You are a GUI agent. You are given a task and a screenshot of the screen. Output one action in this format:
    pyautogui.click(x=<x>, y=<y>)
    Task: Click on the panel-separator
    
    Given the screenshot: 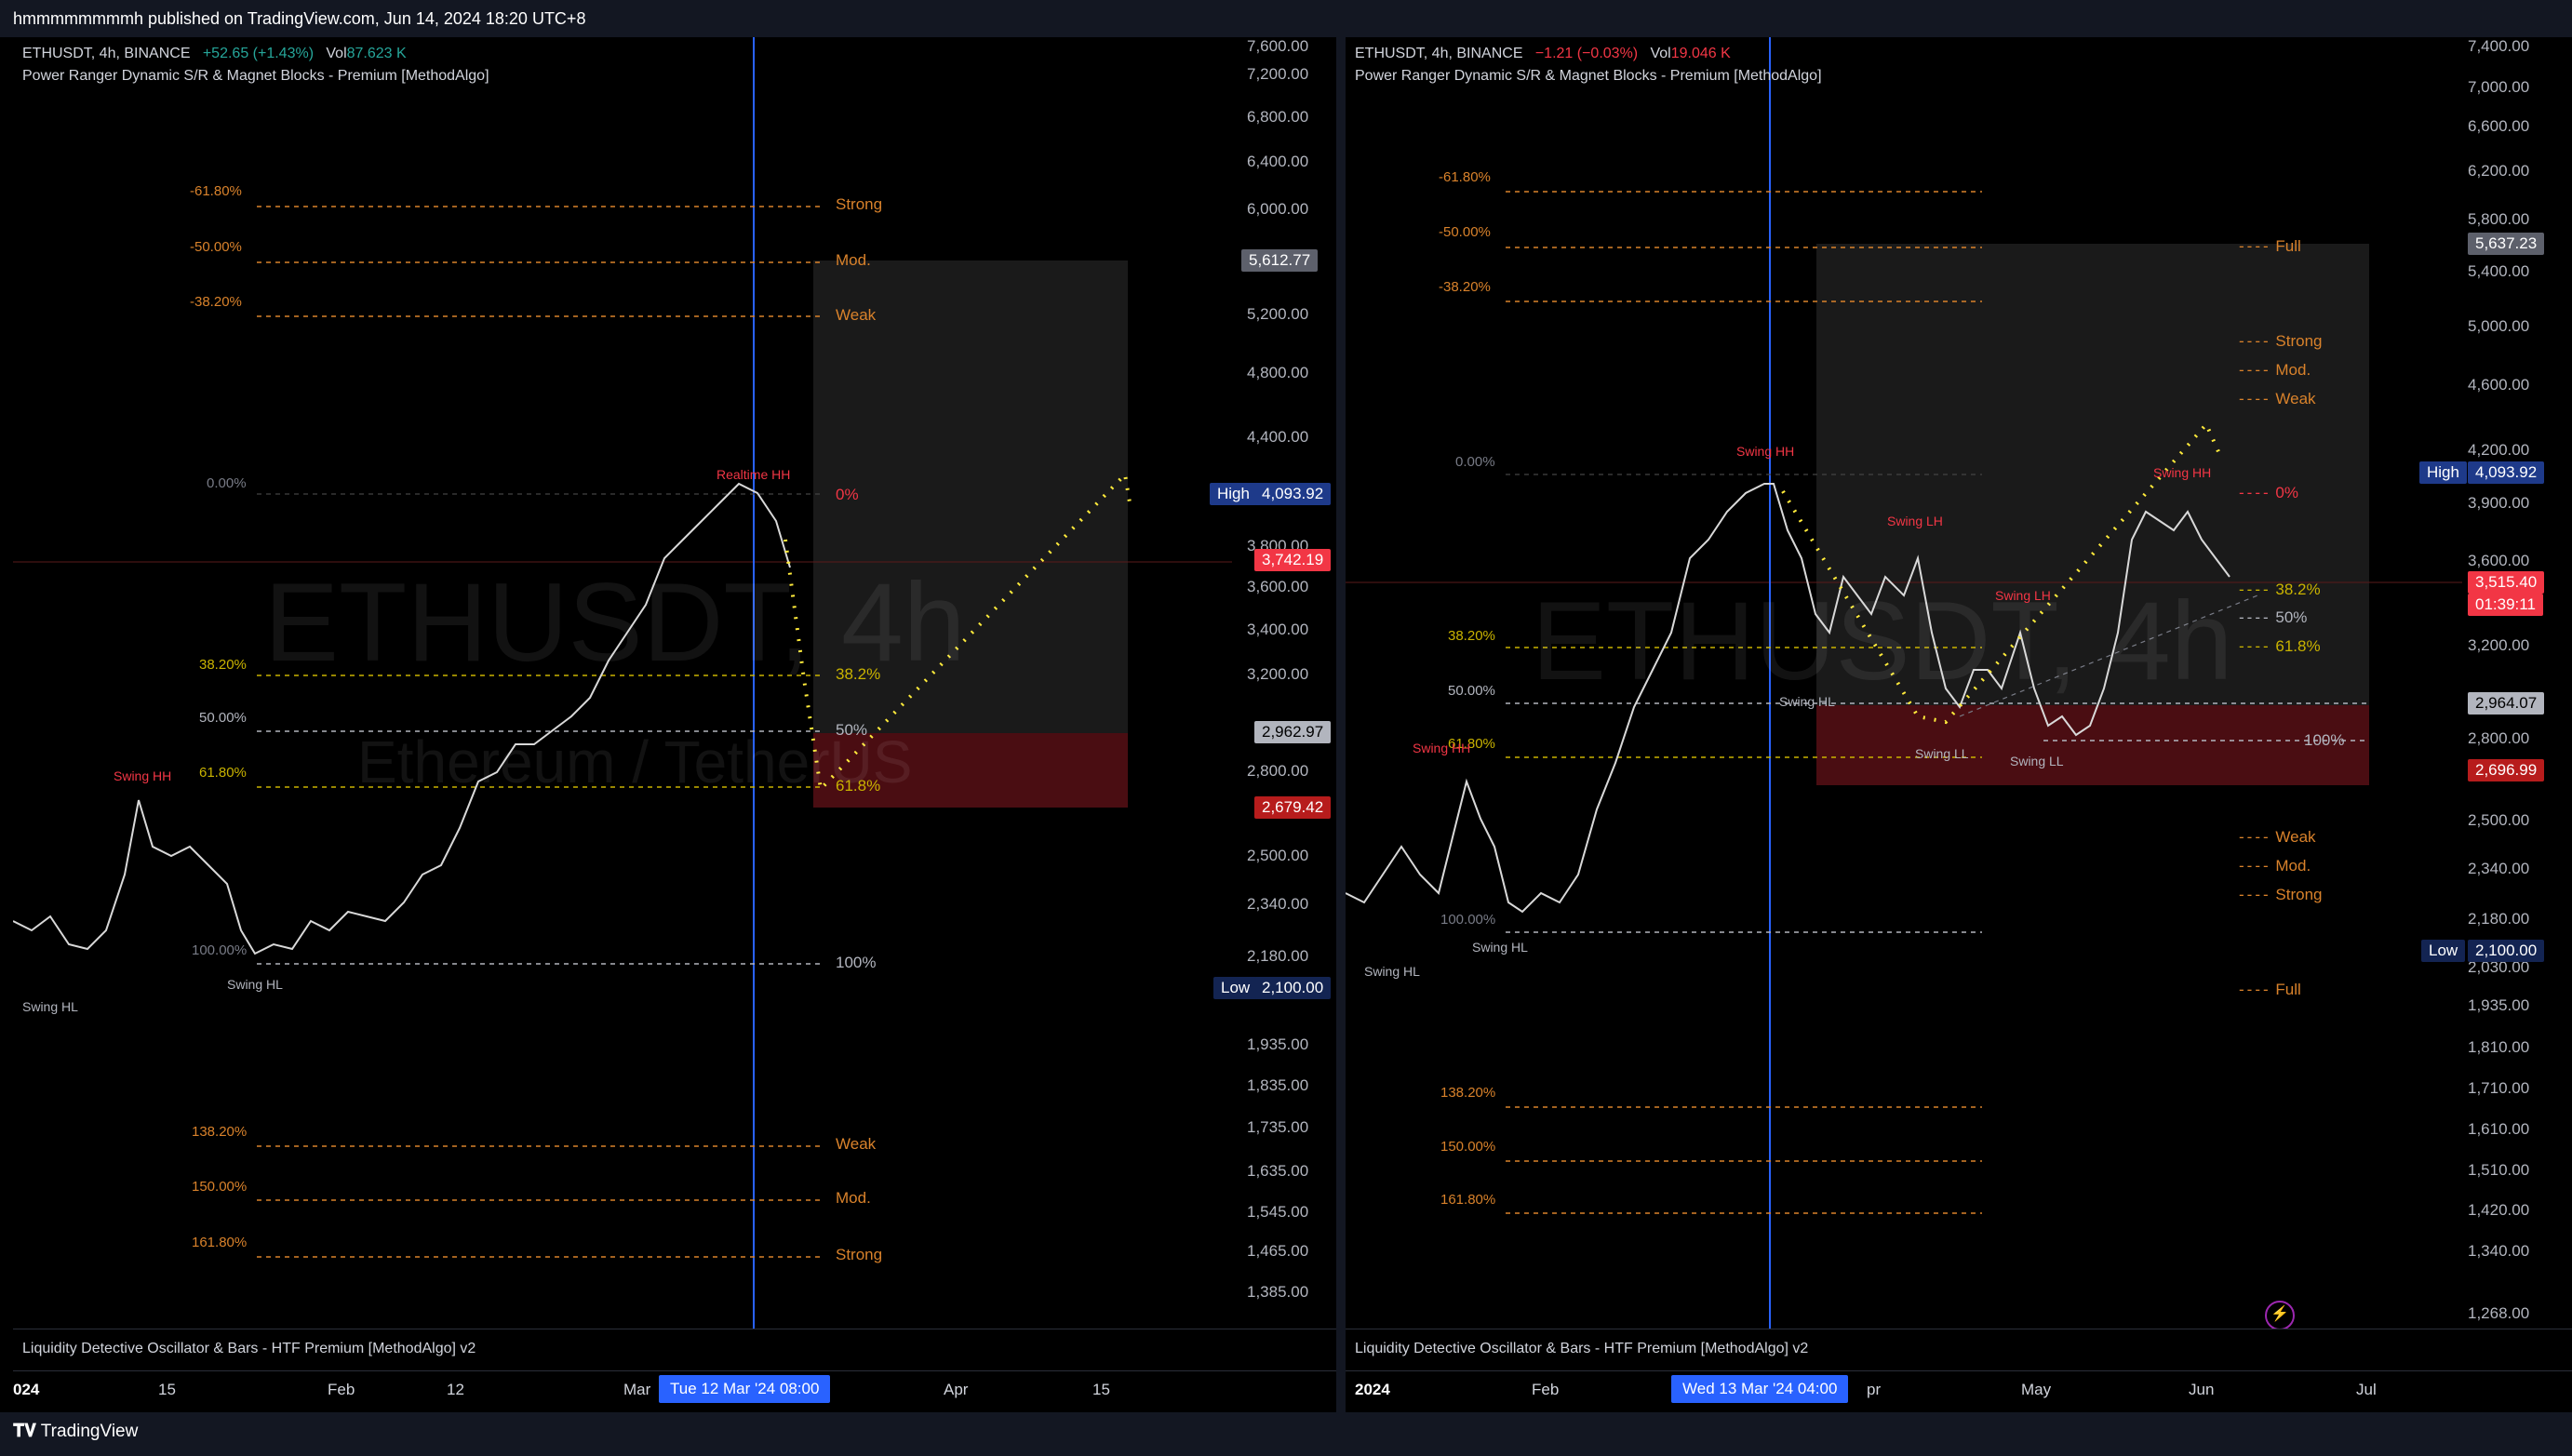 What is the action you would take?
    pyautogui.click(x=1341, y=724)
    